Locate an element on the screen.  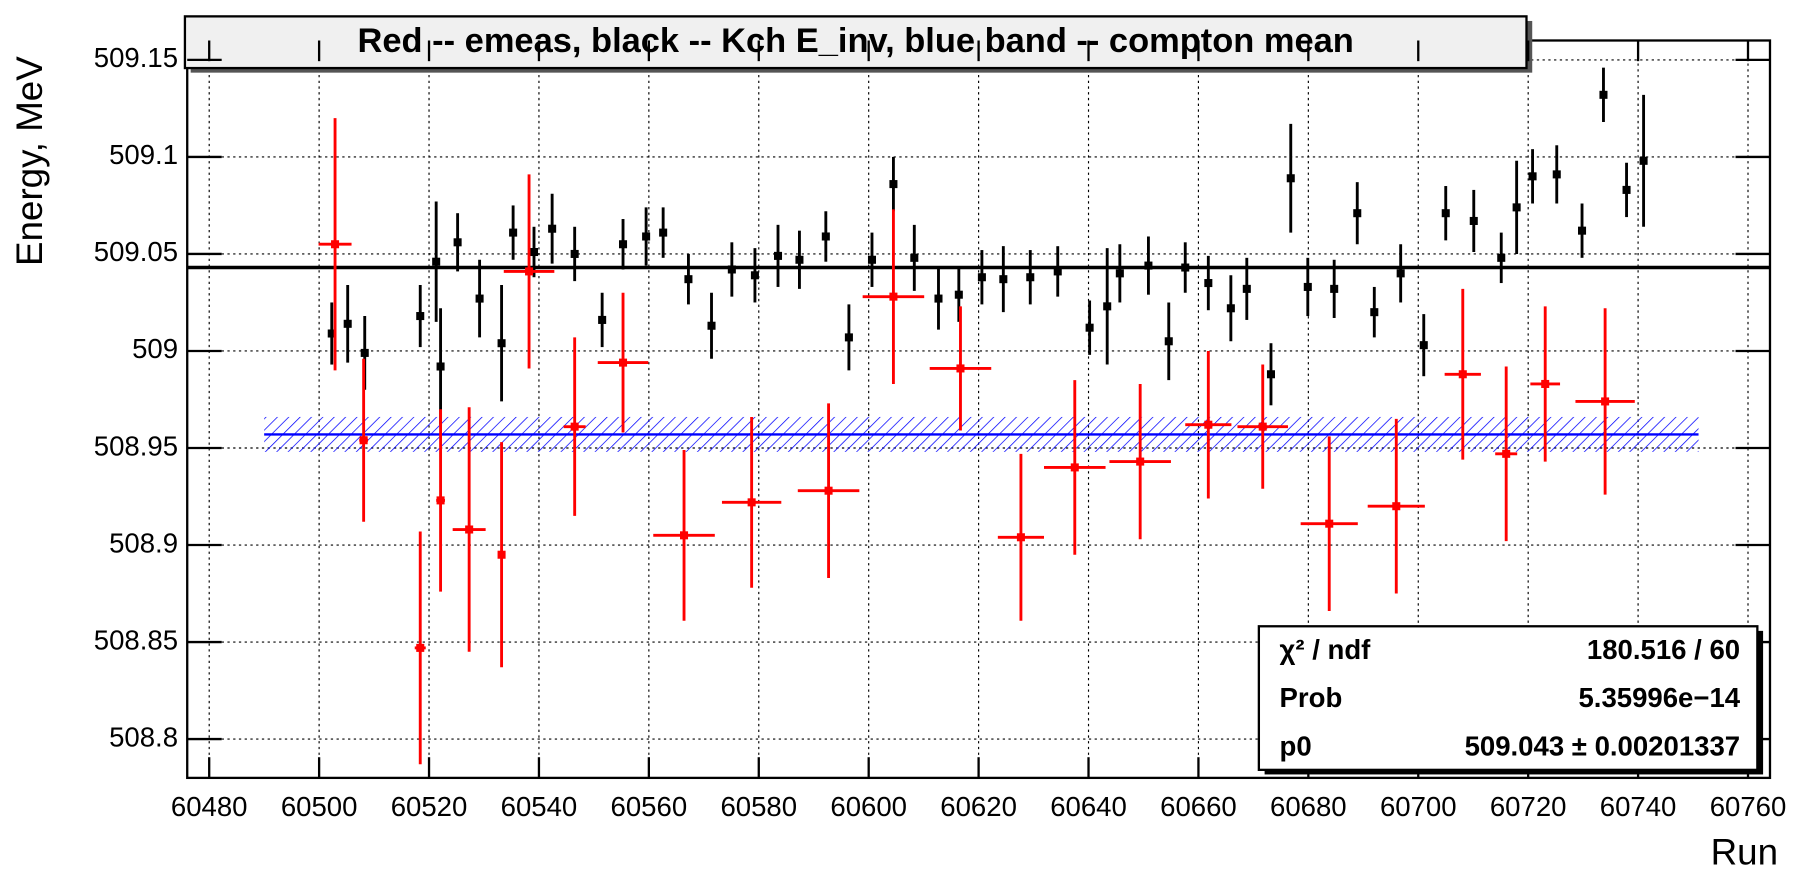
x-tick-label: 60760 is located at coordinates (1748, 806).